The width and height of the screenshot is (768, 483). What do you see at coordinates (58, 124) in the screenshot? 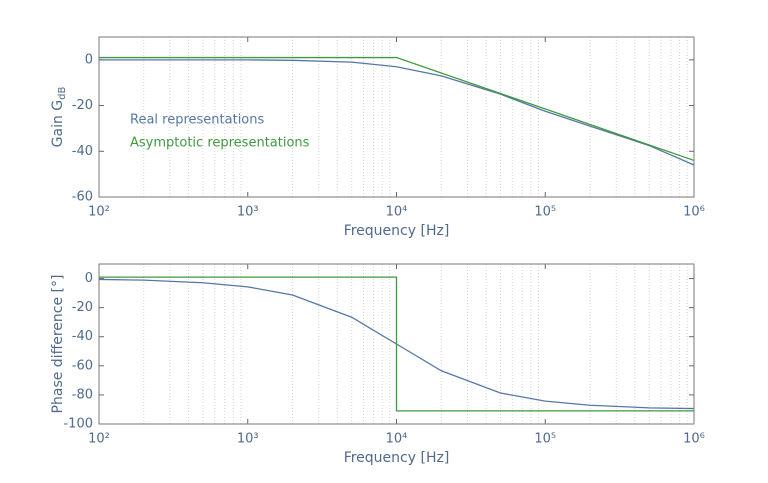
I see `y-axis-label-main: Gain G` at bounding box center [58, 124].